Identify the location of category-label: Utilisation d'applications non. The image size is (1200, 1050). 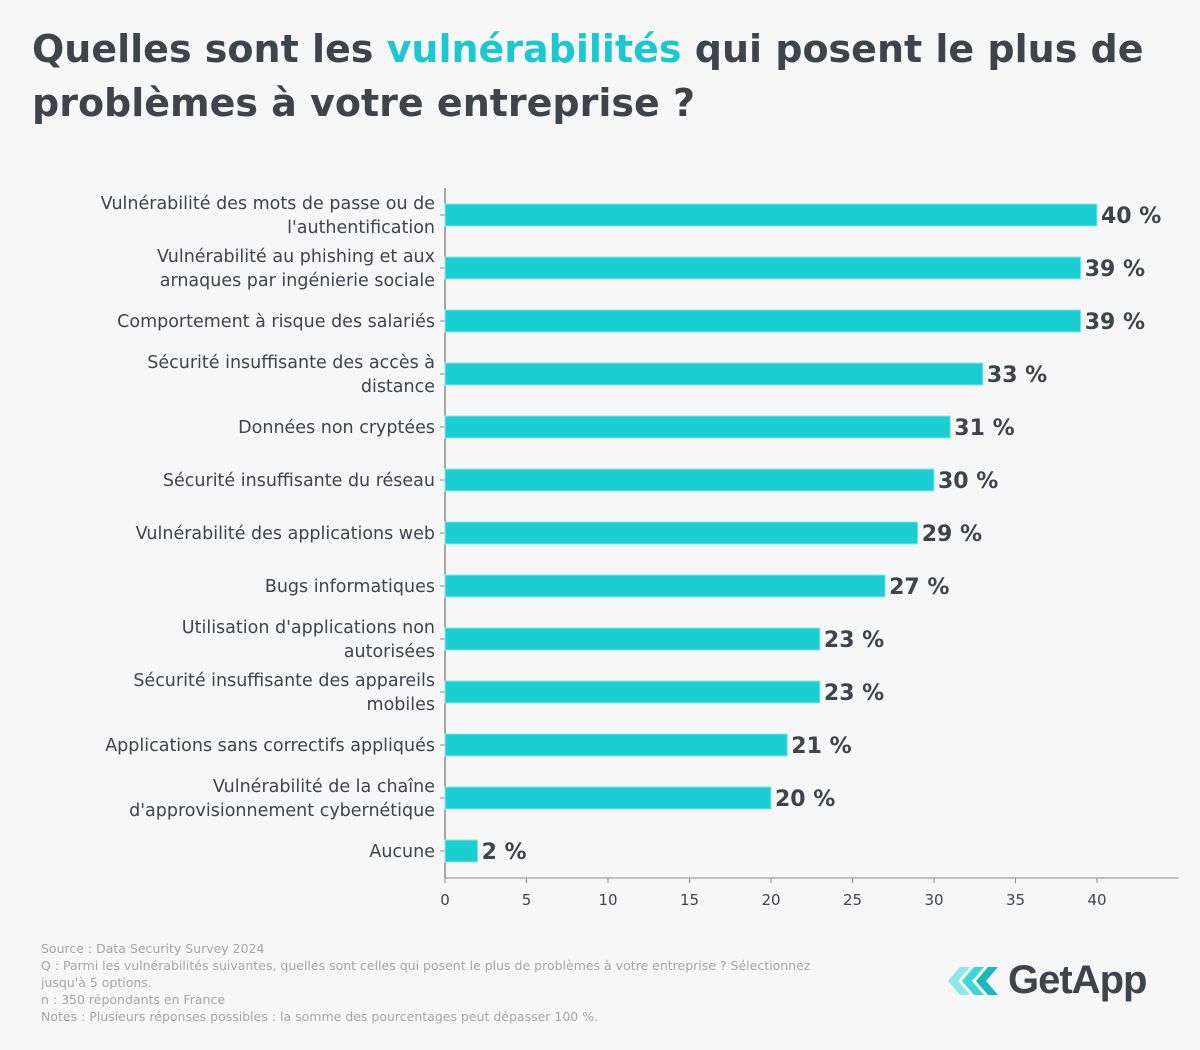
(308, 628).